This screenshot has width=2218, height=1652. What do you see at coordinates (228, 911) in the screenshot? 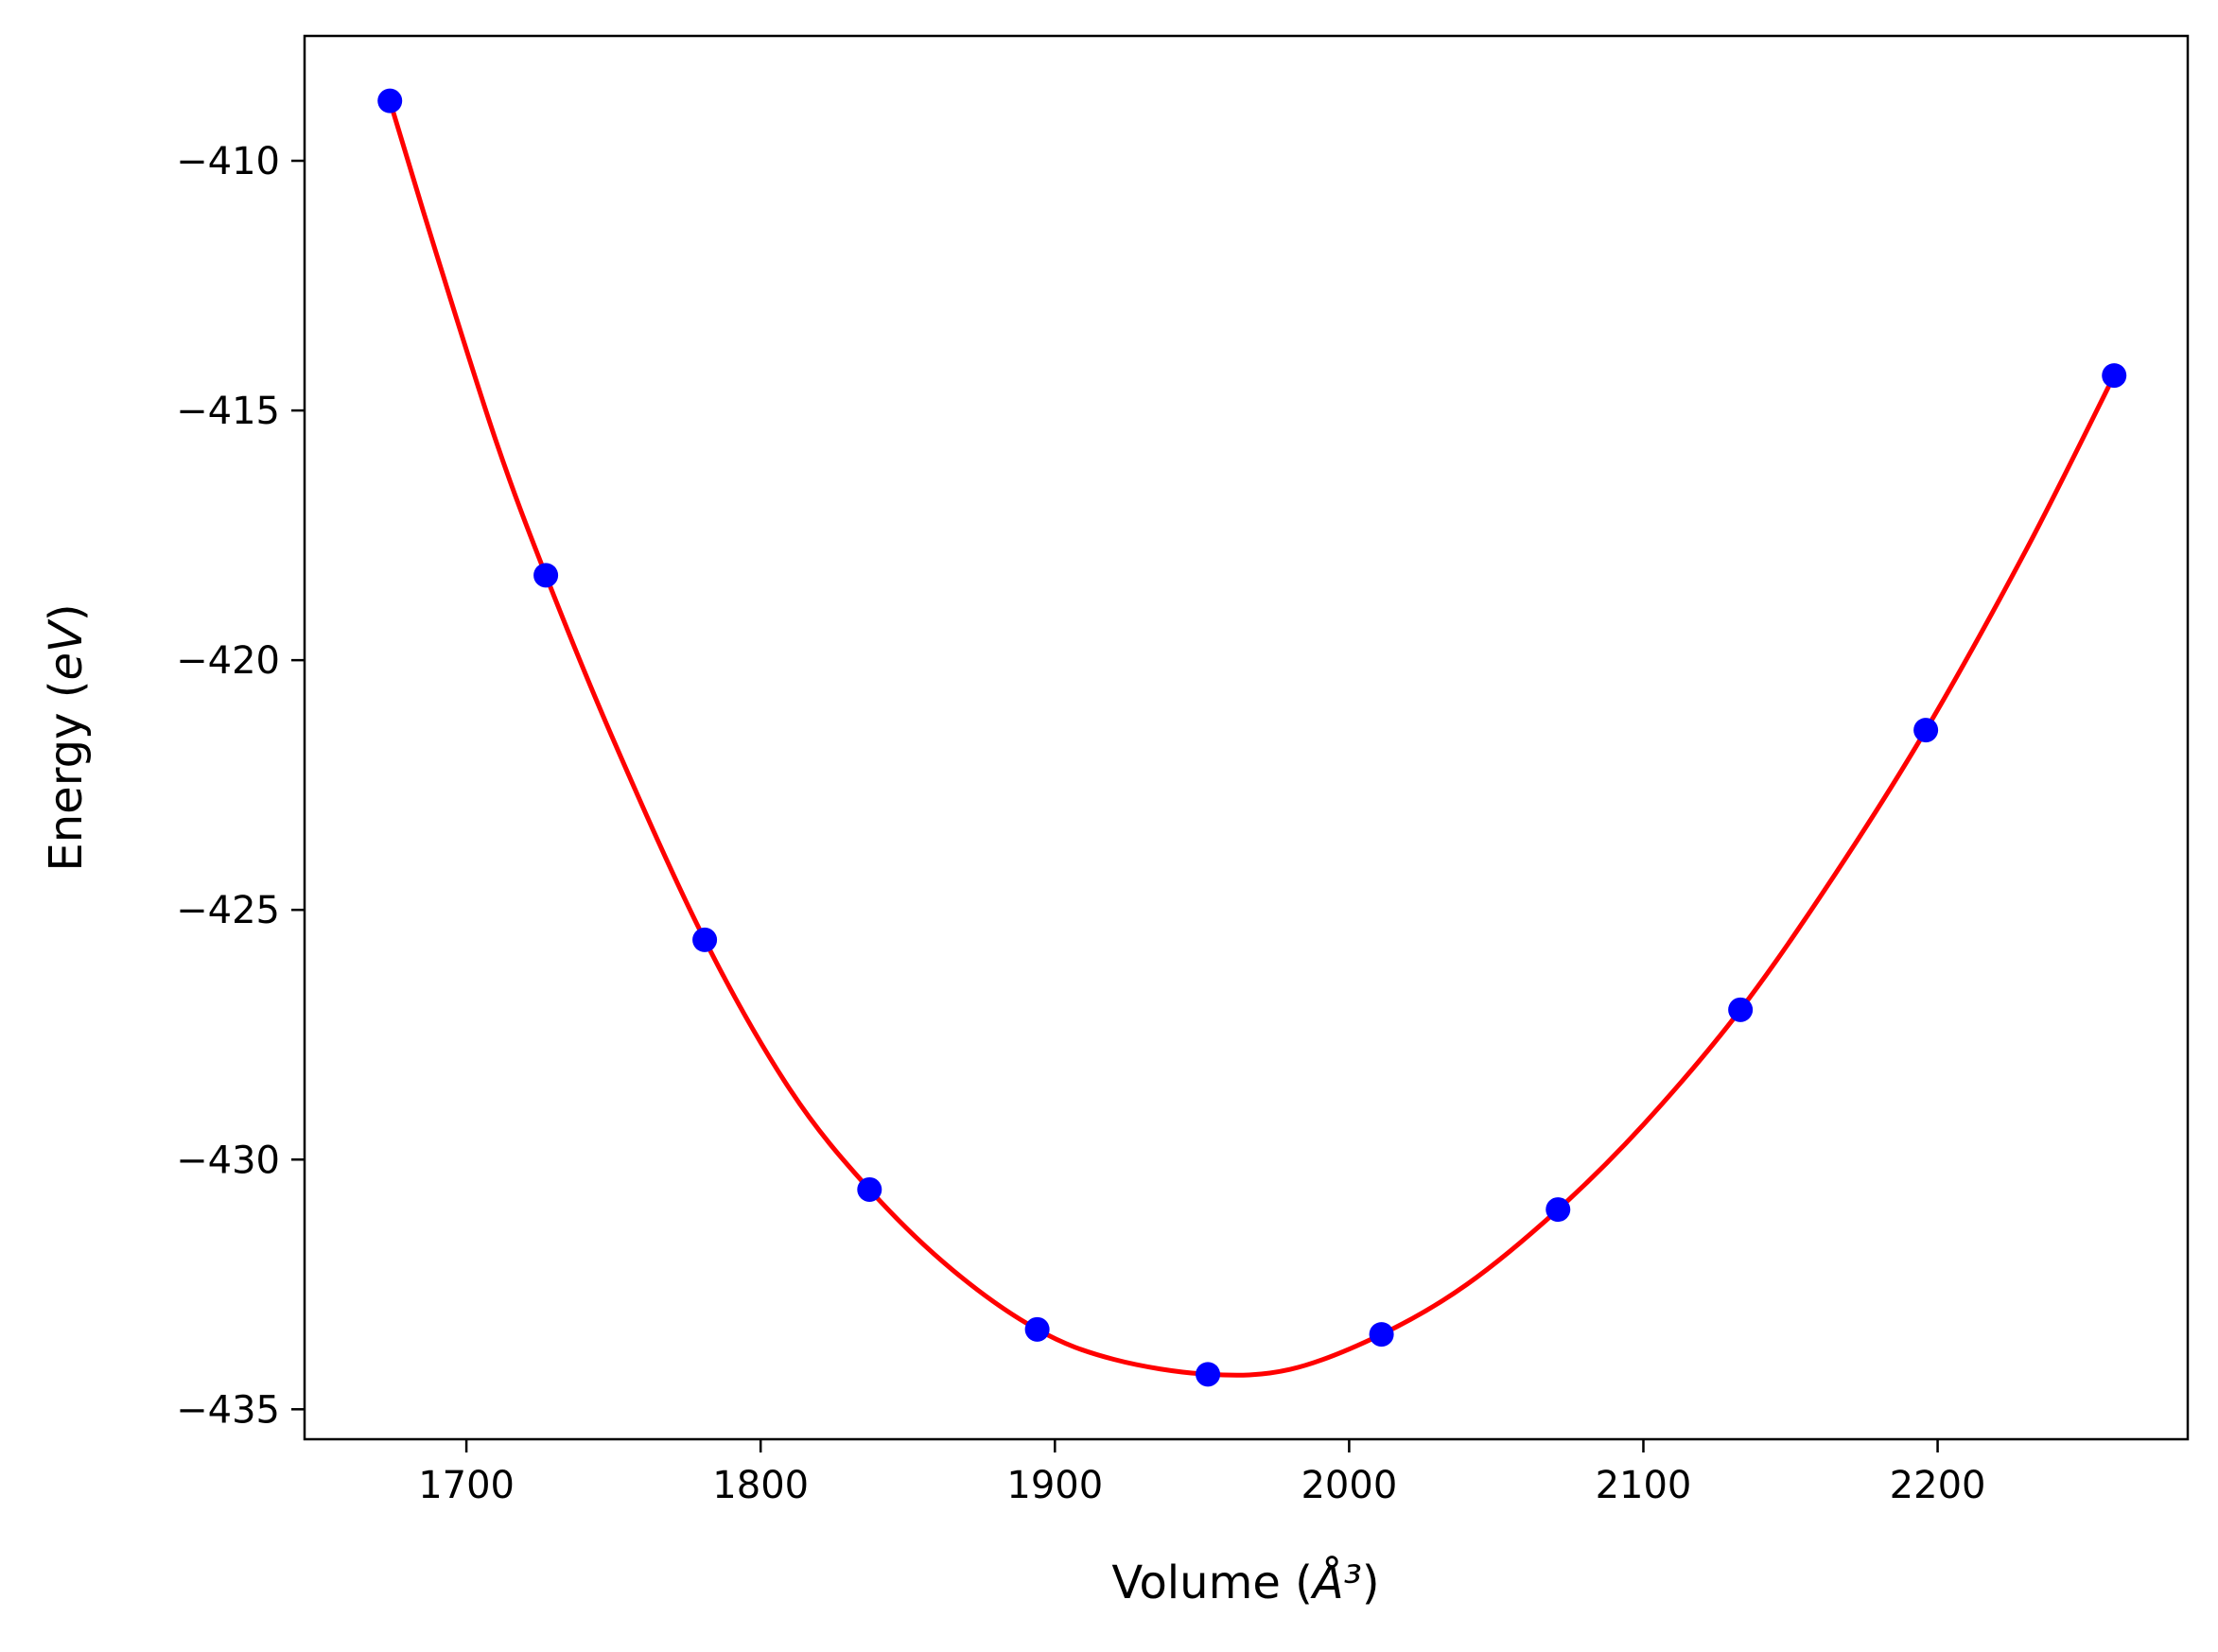
I see `y-tick-label: −425` at bounding box center [228, 911].